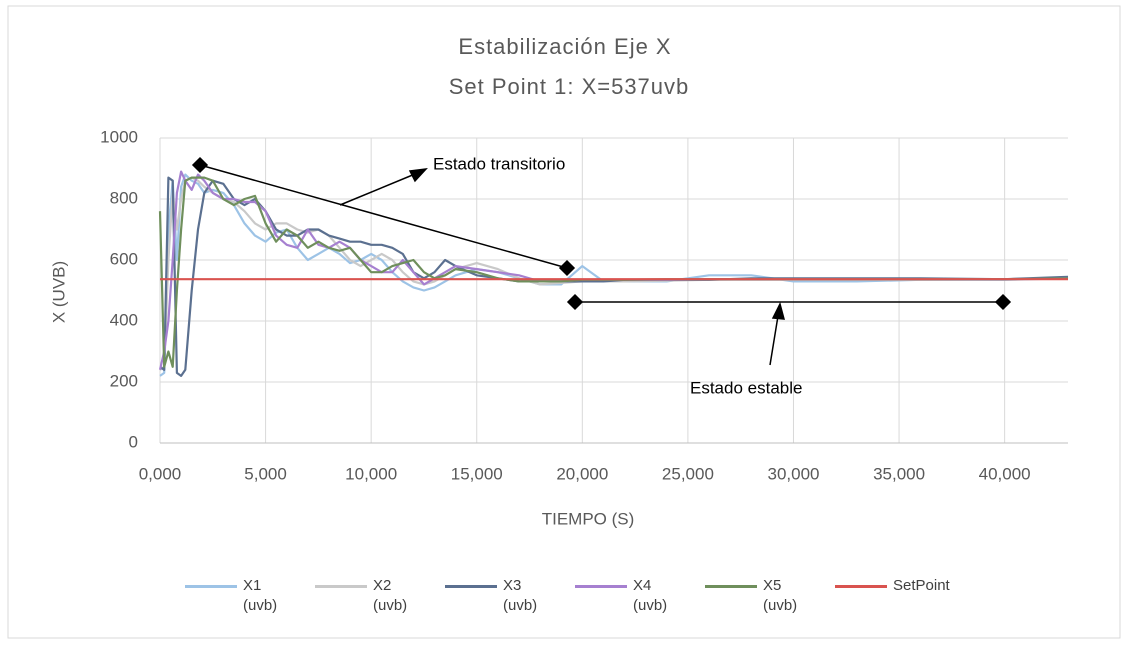 The height and width of the screenshot is (645, 1129). What do you see at coordinates (371, 473) in the screenshot?
I see `x-tick-label: 10,000` at bounding box center [371, 473].